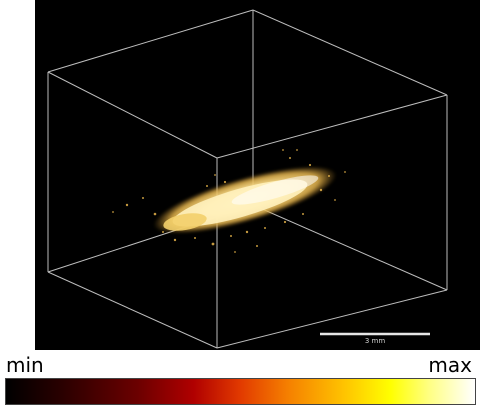 Image resolution: width=480 pixels, height=411 pixels. I want to click on volume-object, so click(229, 201).